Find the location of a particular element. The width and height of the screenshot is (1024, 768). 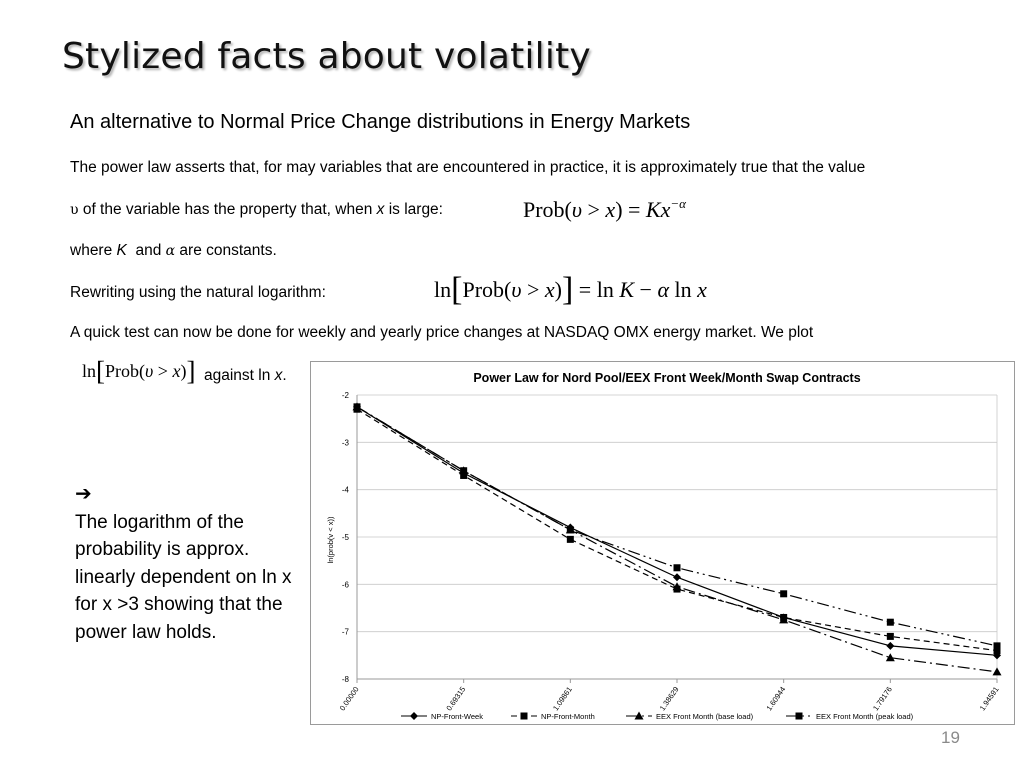

x-tick-label: 1.09861 is located at coordinates (562, 698).